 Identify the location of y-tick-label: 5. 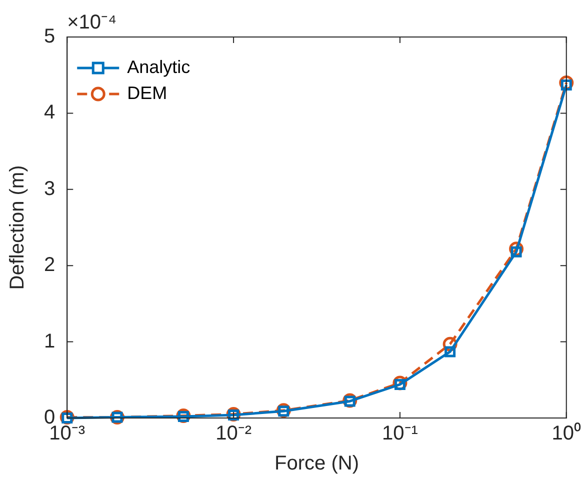
(50, 37).